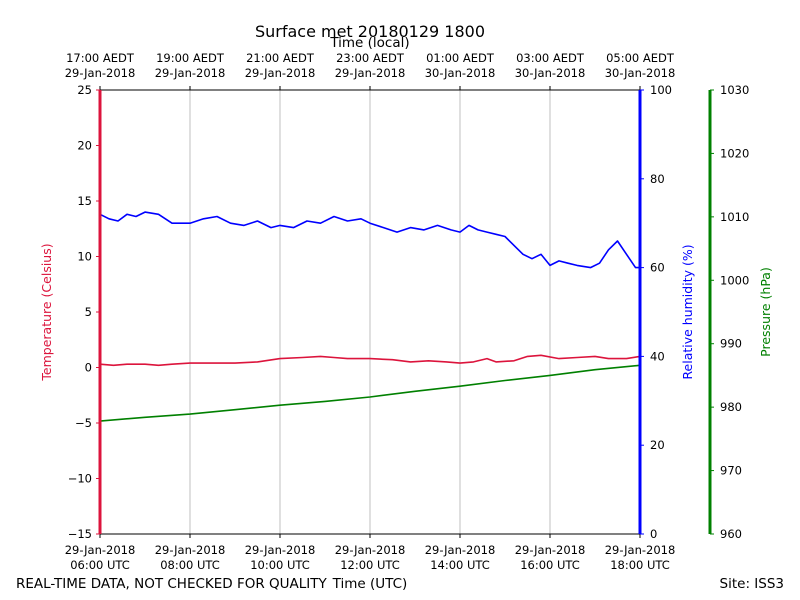  What do you see at coordinates (460, 565) in the screenshot?
I see `utc-tick-time: 14:00 UTC` at bounding box center [460, 565].